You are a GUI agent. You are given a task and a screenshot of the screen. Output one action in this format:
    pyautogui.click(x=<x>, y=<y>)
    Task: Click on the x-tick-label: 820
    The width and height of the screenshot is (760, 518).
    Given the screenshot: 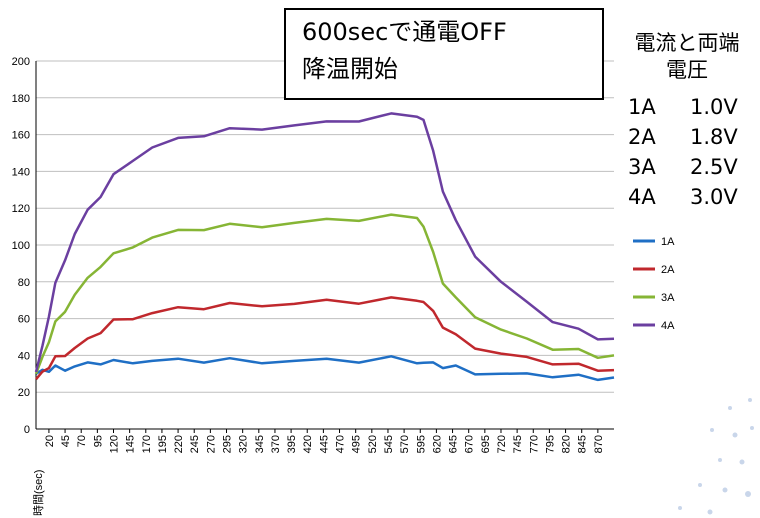 What is the action you would take?
    pyautogui.click(x=567, y=444)
    